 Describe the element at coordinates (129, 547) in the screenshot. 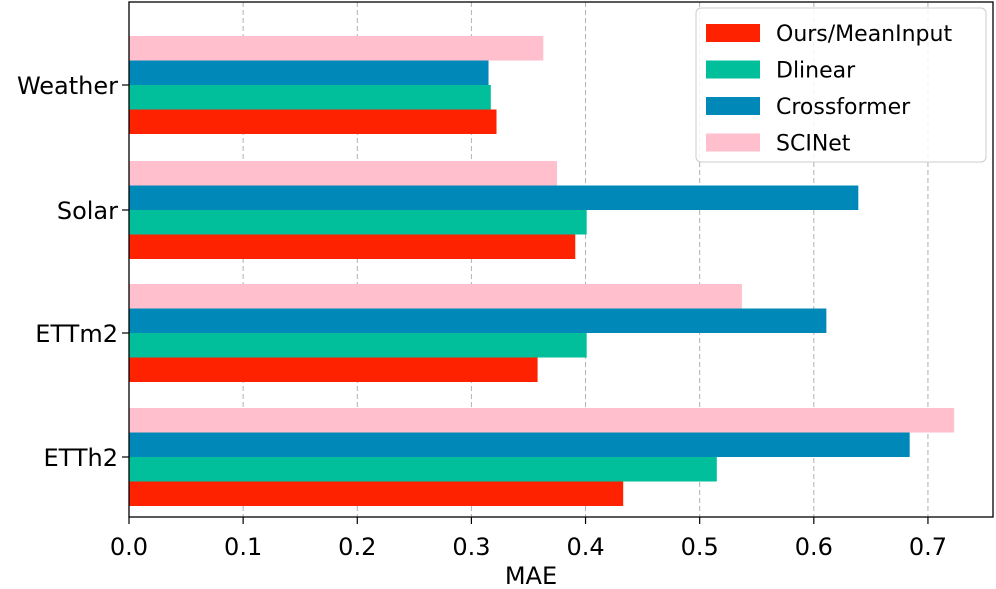

I see `x-tick-label: 0.0` at that location.